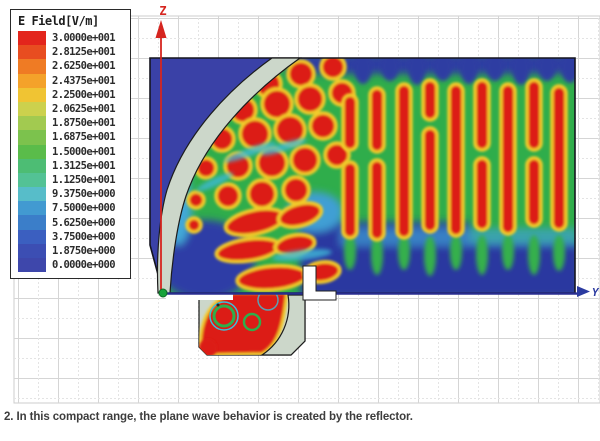  What do you see at coordinates (84, 194) in the screenshot?
I see `legend-value: 9.3750e+000` at bounding box center [84, 194].